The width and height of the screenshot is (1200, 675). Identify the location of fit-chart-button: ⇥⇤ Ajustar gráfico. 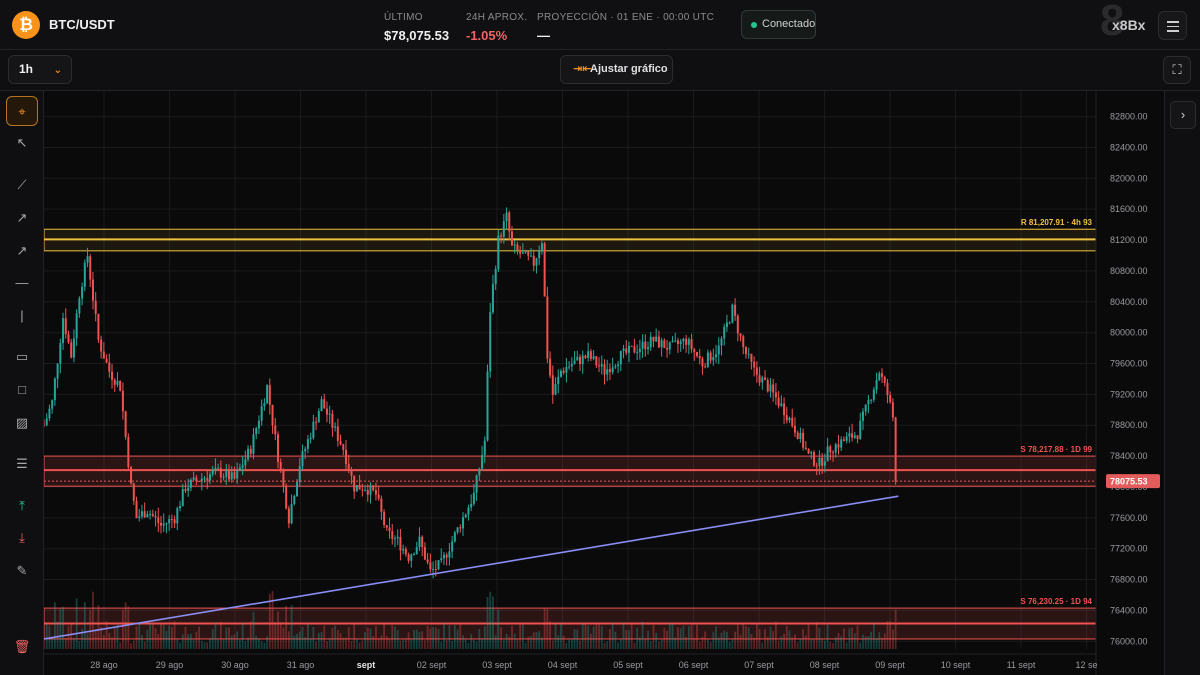
(616, 69).